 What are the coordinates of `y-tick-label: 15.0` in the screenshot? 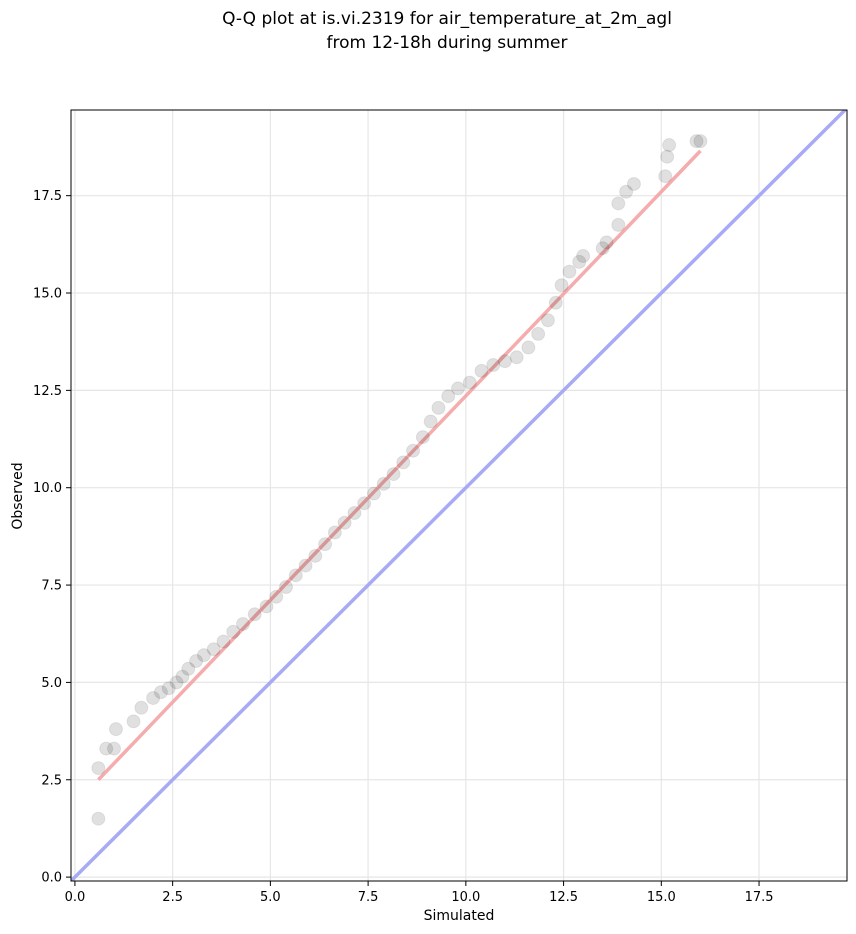 It's located at (47, 294).